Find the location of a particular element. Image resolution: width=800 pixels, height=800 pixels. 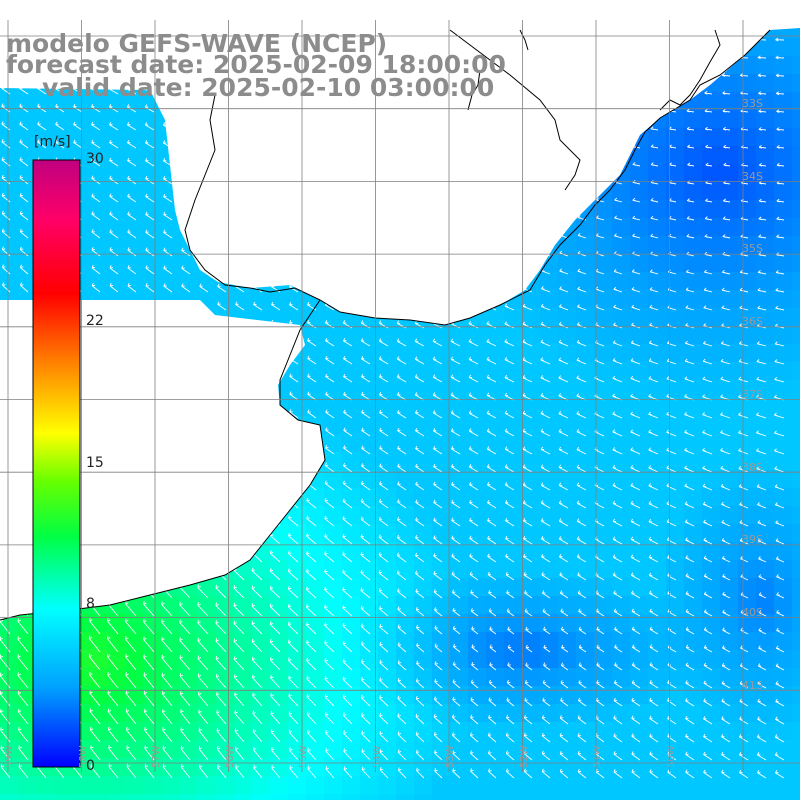

latitude-label: 36S is located at coordinates (752, 322).